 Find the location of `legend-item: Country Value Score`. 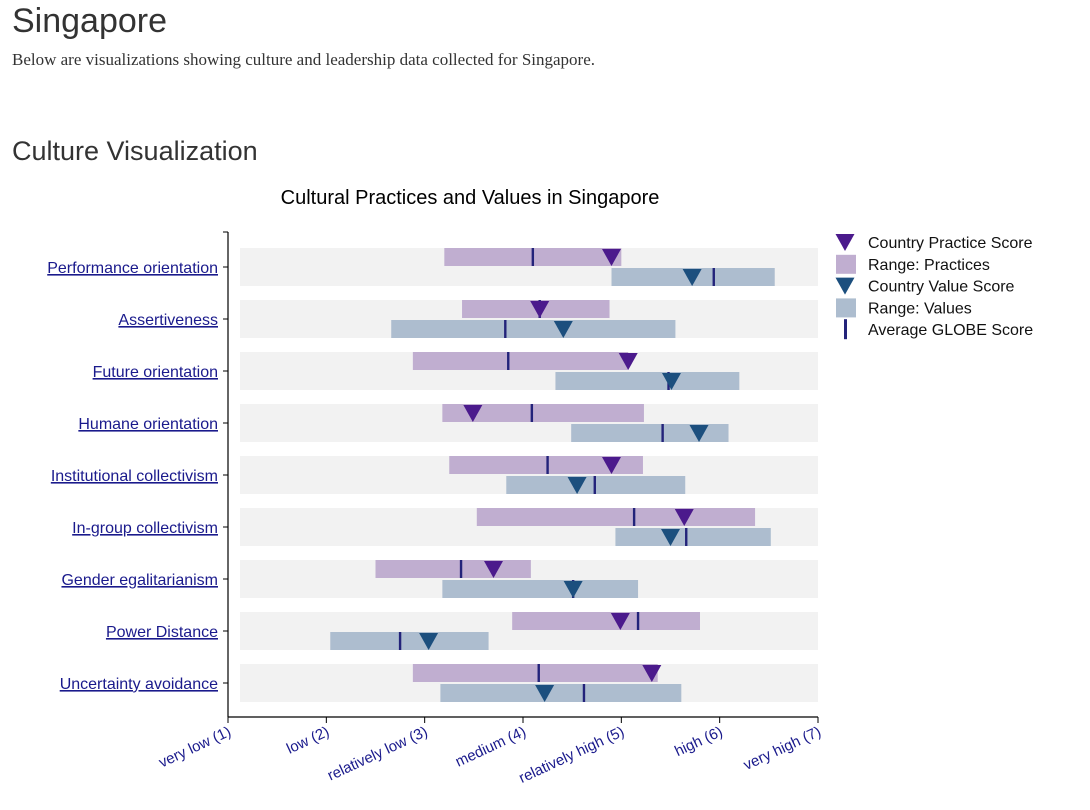

legend-item: Country Value Score is located at coordinates (925, 286).